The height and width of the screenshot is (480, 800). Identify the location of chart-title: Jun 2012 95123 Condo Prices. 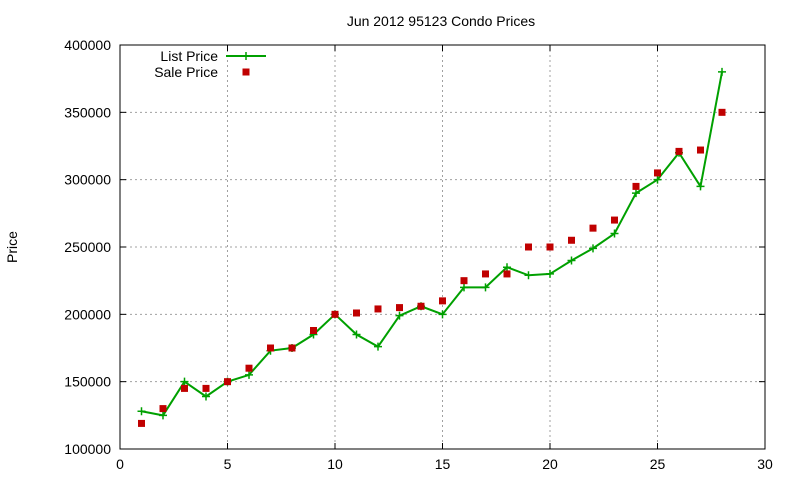
(441, 21).